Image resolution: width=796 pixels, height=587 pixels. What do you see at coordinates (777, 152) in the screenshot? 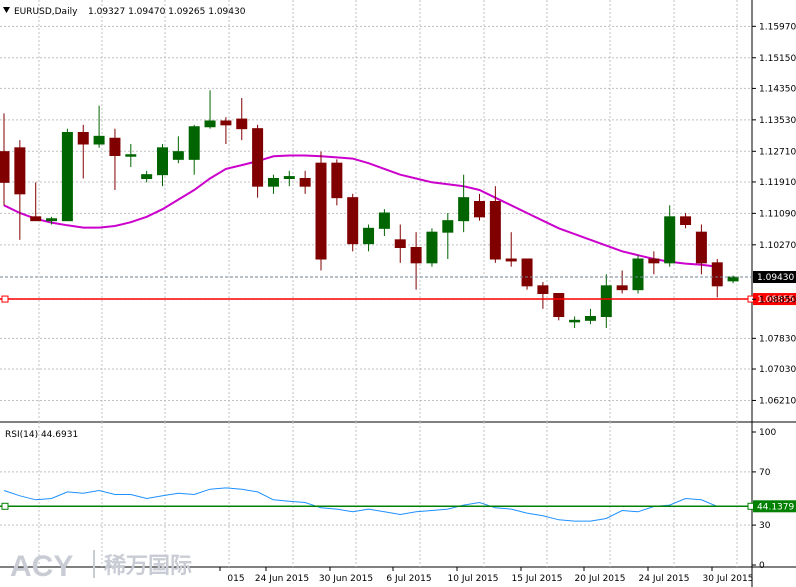
I see `y-tick-label: 1.12710` at bounding box center [777, 152].